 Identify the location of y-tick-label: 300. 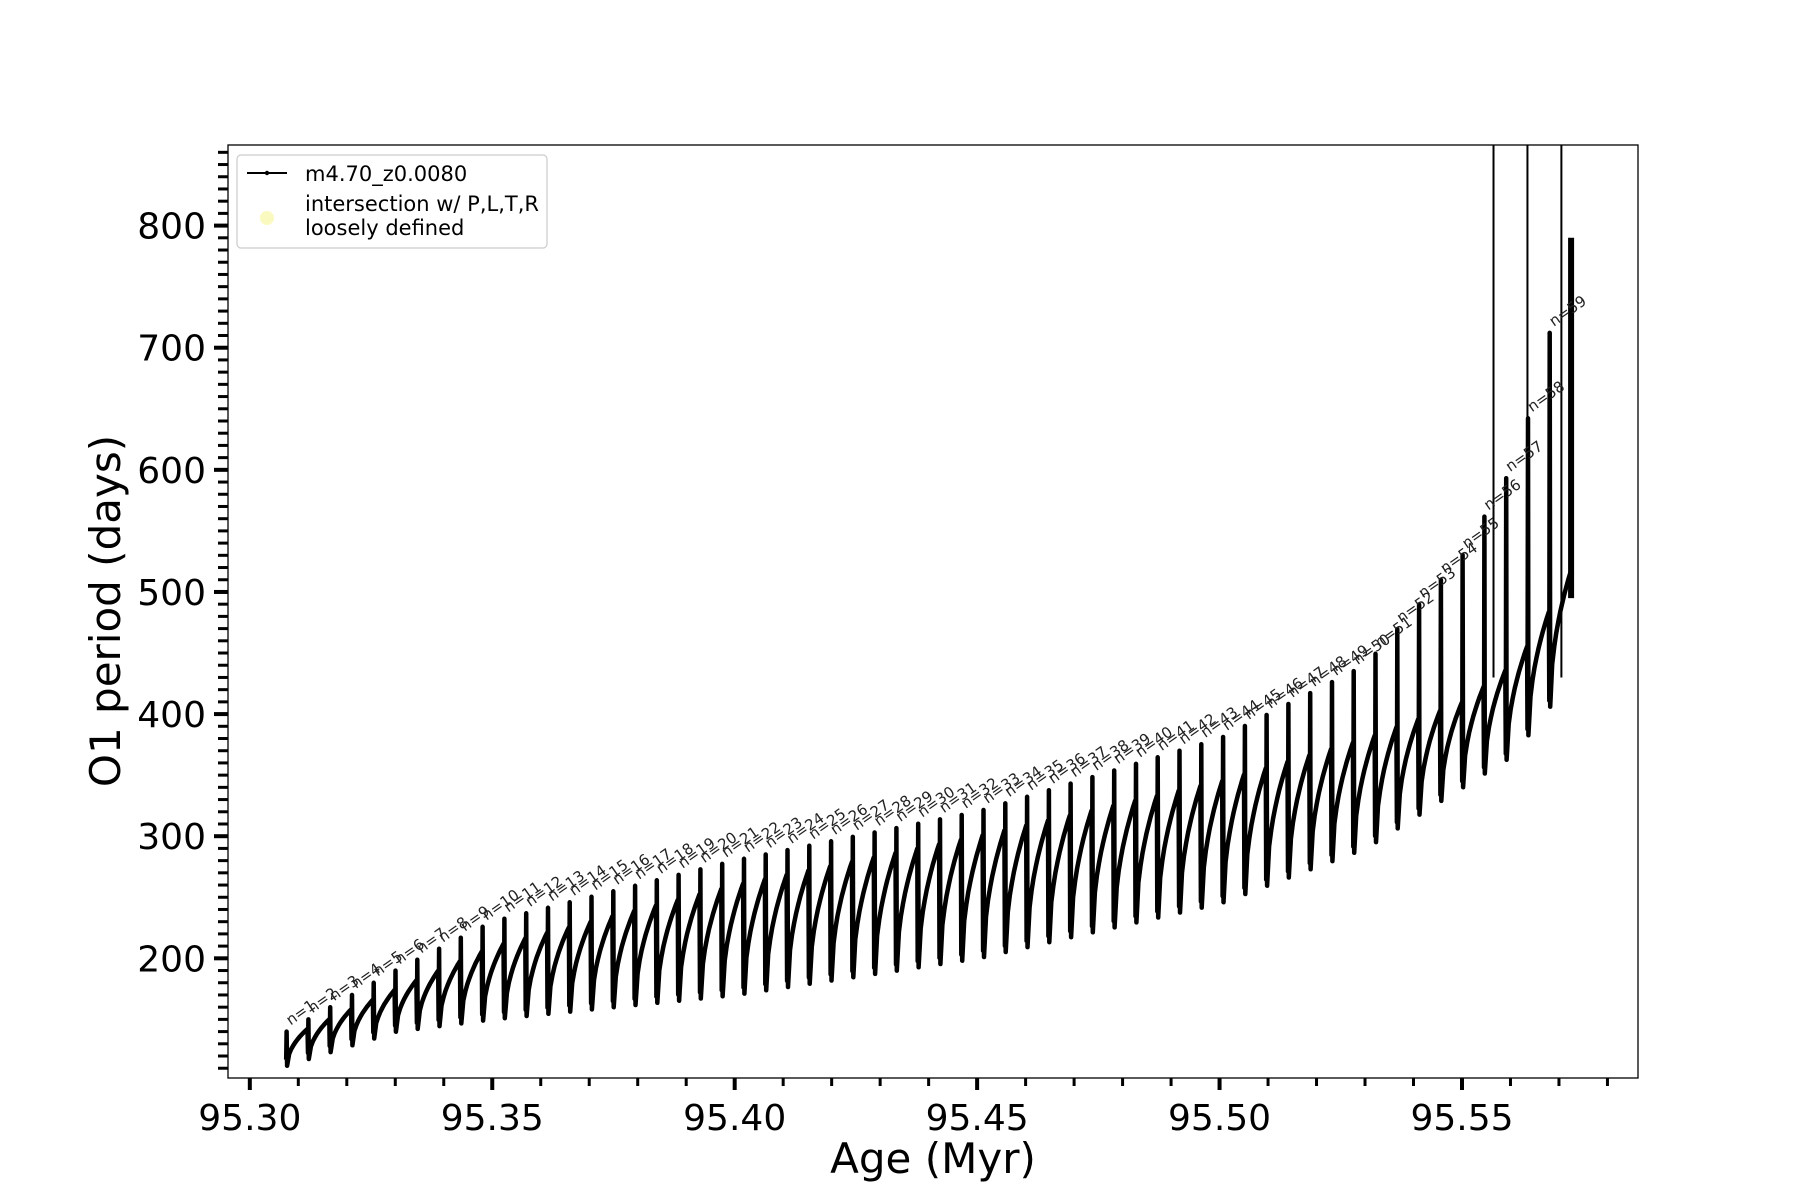
(171, 837).